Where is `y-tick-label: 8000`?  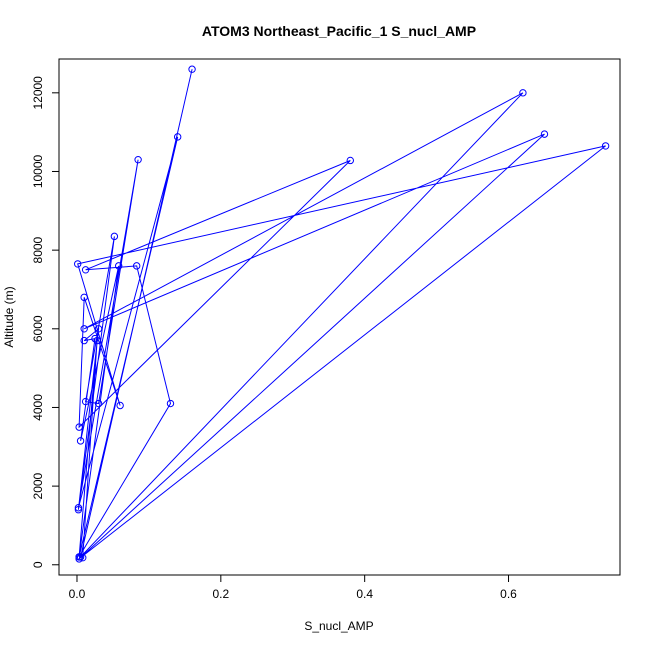 y-tick-label: 8000 is located at coordinates (38, 249).